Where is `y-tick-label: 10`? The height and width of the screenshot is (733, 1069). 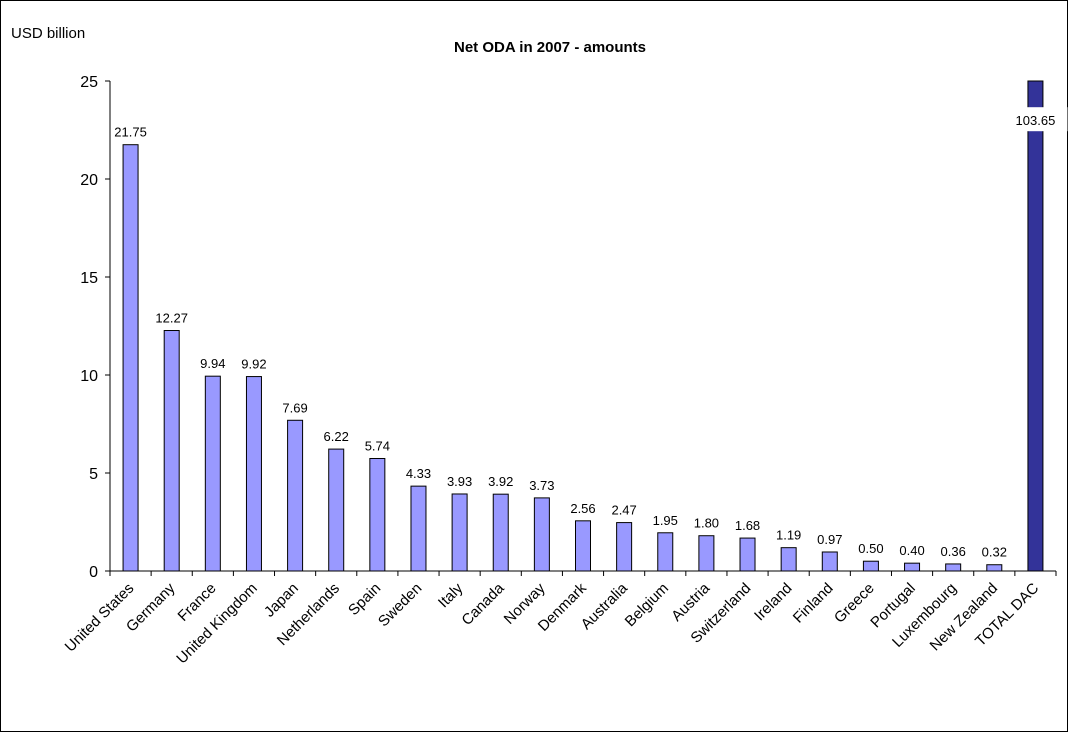 y-tick-label: 10 is located at coordinates (89, 376).